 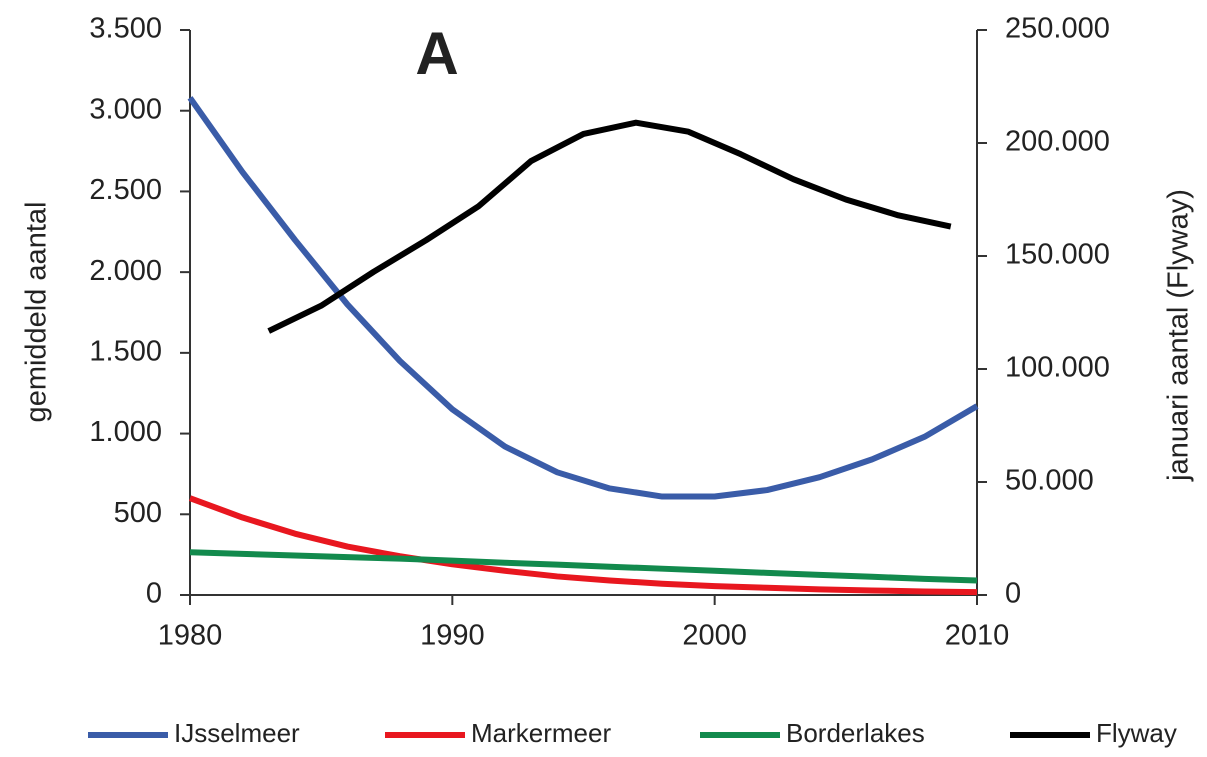 What do you see at coordinates (714, 636) in the screenshot?
I see `x-tick-label: 2000` at bounding box center [714, 636].